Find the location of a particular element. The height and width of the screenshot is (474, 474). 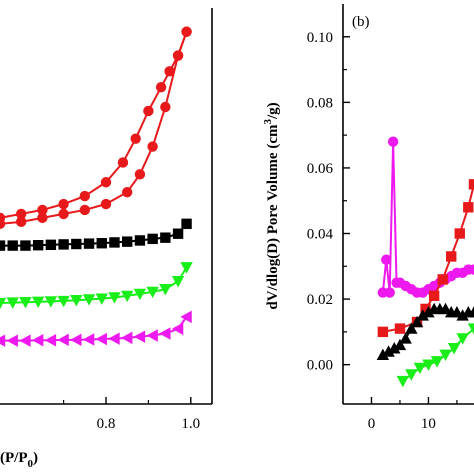

panel-b-y-tick-label: 0.06 is located at coordinates (320, 169).